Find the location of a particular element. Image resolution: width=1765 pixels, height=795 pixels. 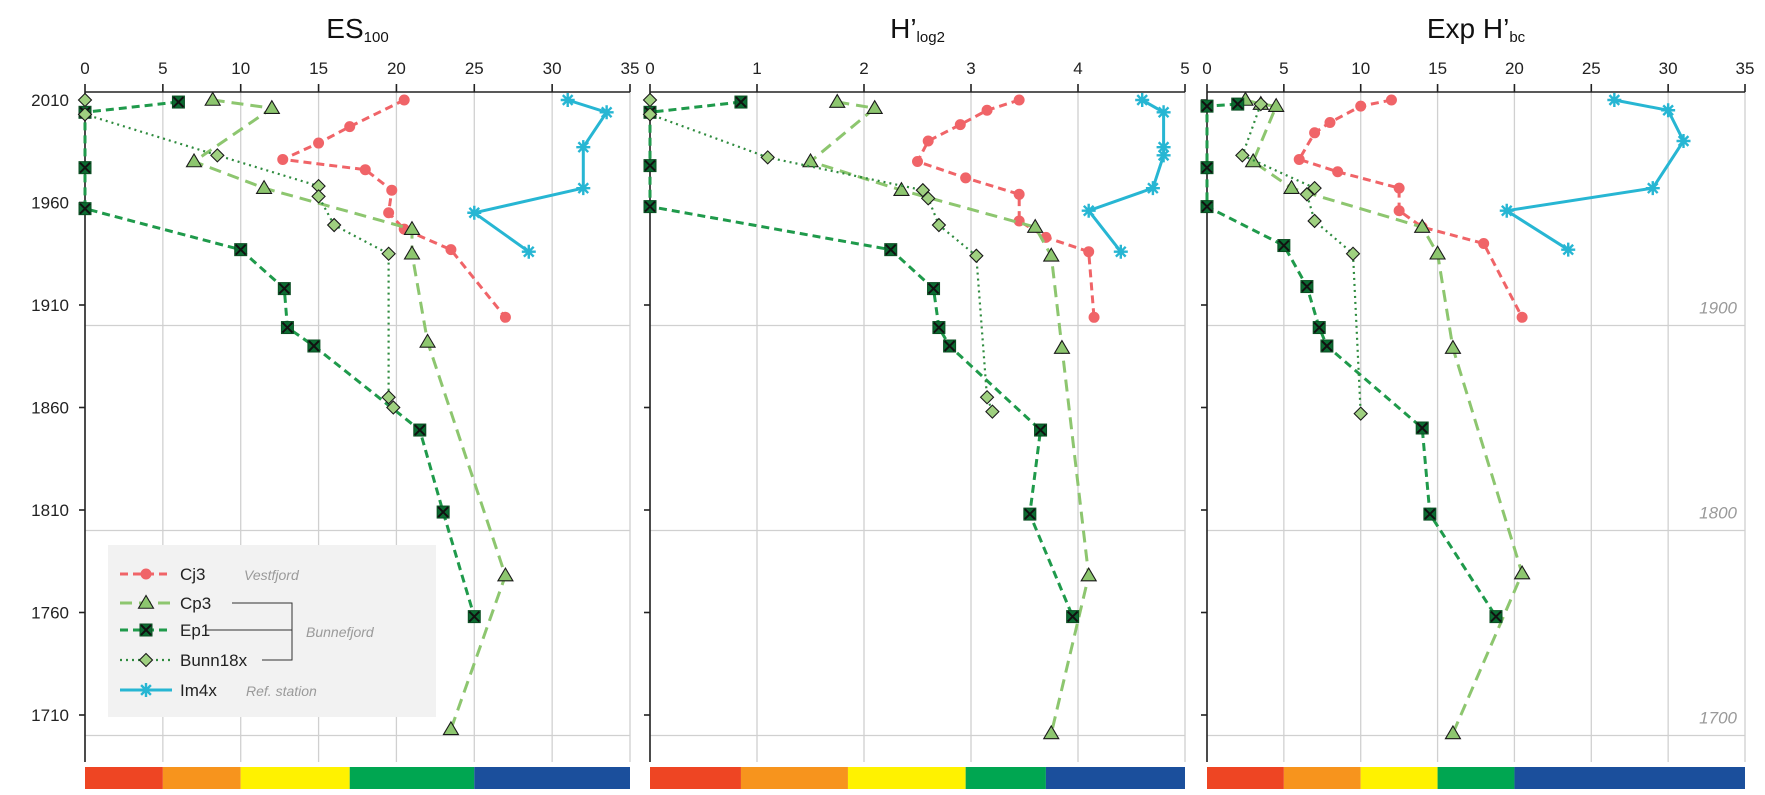

y-tick-label: 1860 is located at coordinates (50, 408).